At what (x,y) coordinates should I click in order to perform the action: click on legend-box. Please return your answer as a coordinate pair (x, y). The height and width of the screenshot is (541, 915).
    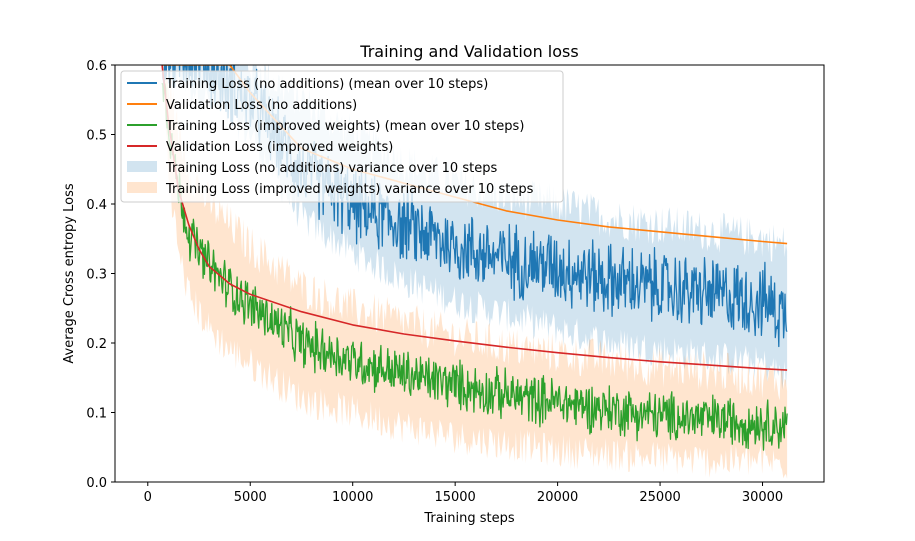
    Looking at the image, I should click on (342, 136).